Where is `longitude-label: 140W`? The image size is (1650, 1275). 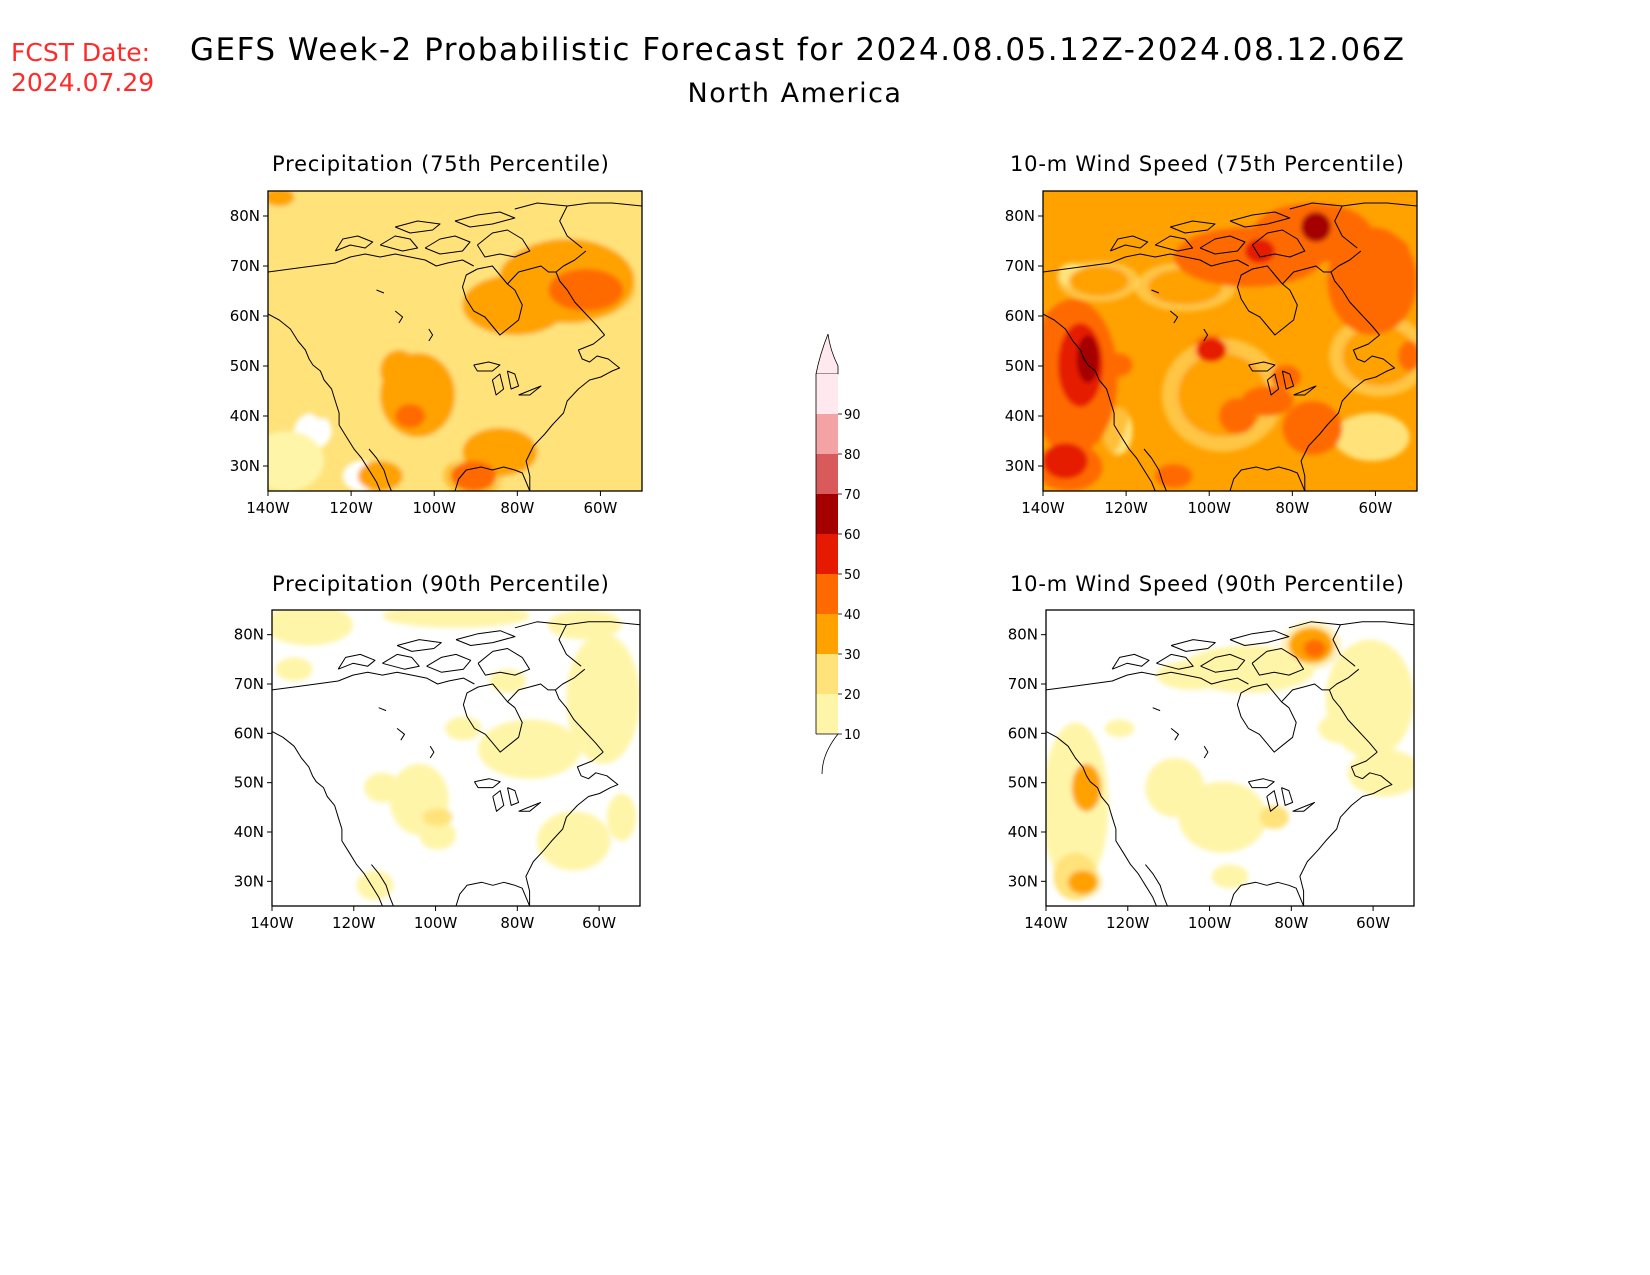
longitude-label: 140W is located at coordinates (1046, 923).